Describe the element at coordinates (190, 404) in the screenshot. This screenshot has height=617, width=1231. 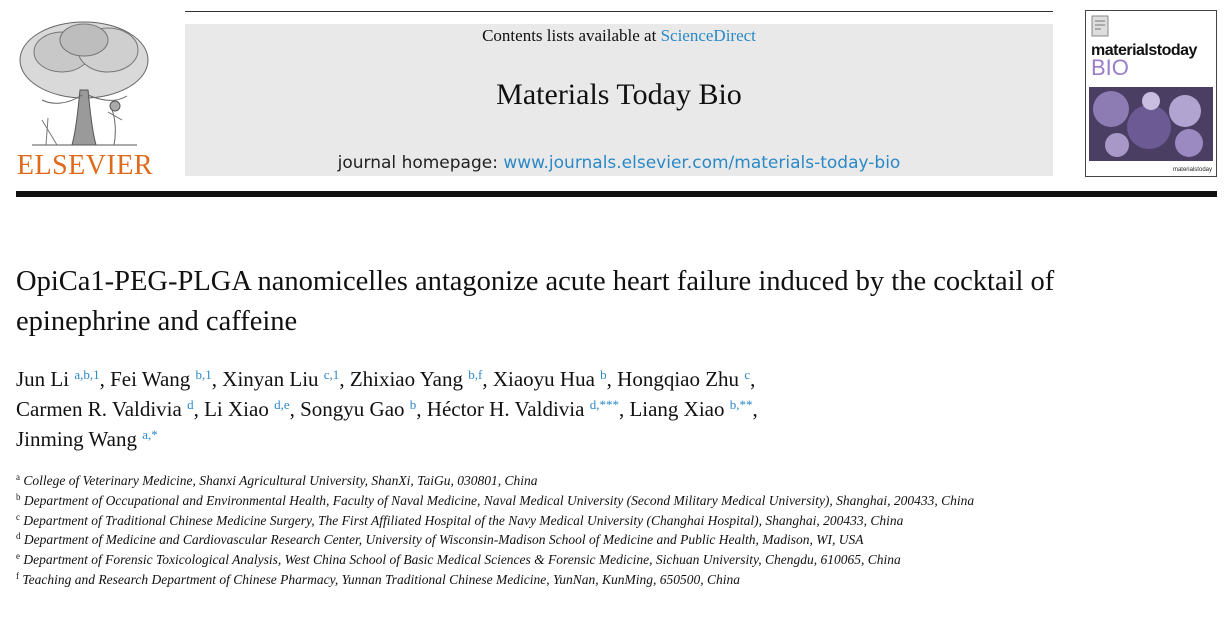
I see `author-affiliation-sup: d` at that location.